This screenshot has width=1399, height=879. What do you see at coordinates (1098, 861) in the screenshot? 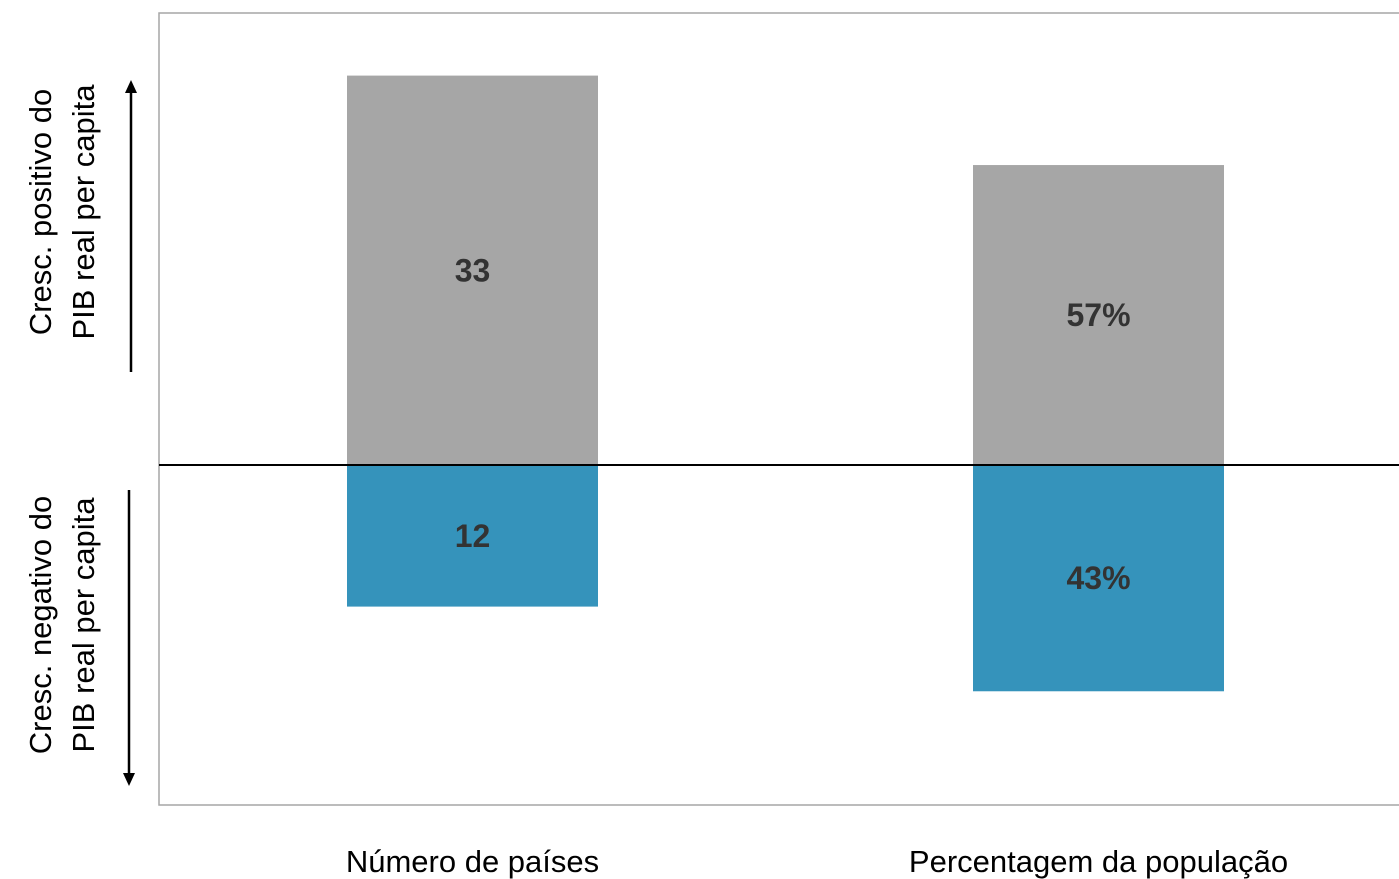
I see `category-label-2: Percentagem da população` at bounding box center [1098, 861].